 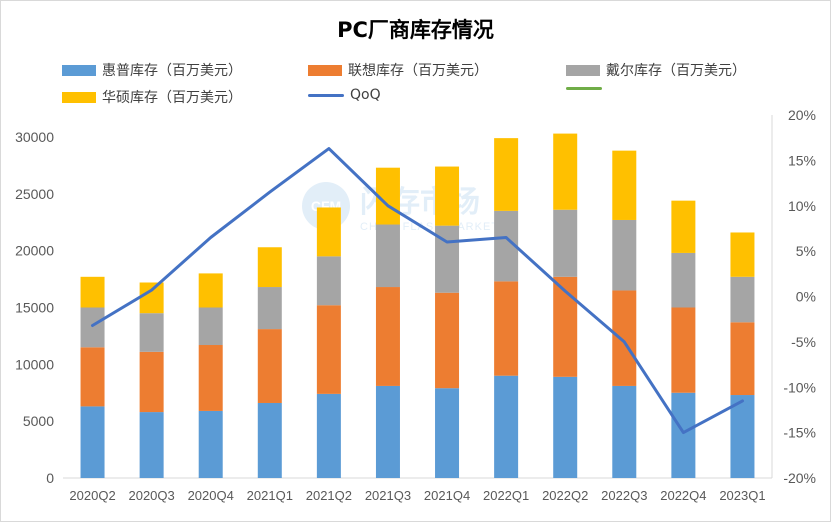 What do you see at coordinates (34, 251) in the screenshot?
I see `left-tick-label: 20000` at bounding box center [34, 251].